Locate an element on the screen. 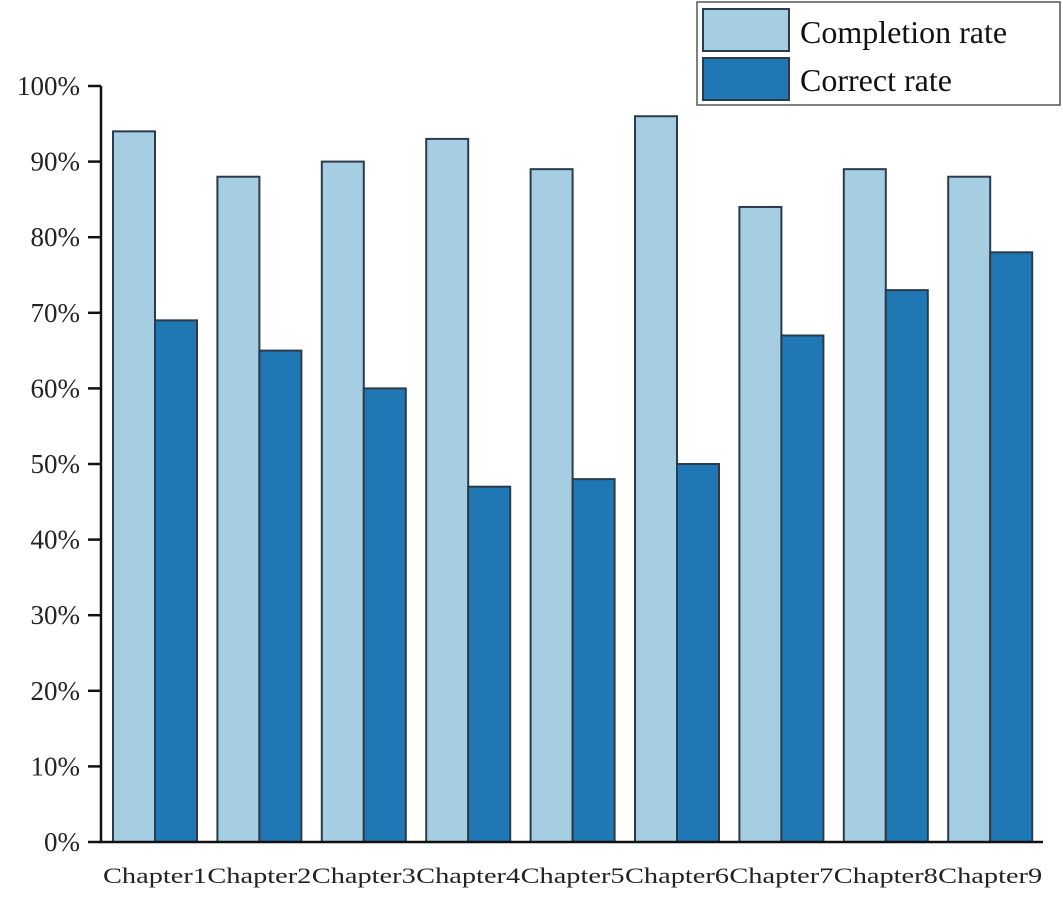  legend-swatch-completion-rate is located at coordinates (746, 30).